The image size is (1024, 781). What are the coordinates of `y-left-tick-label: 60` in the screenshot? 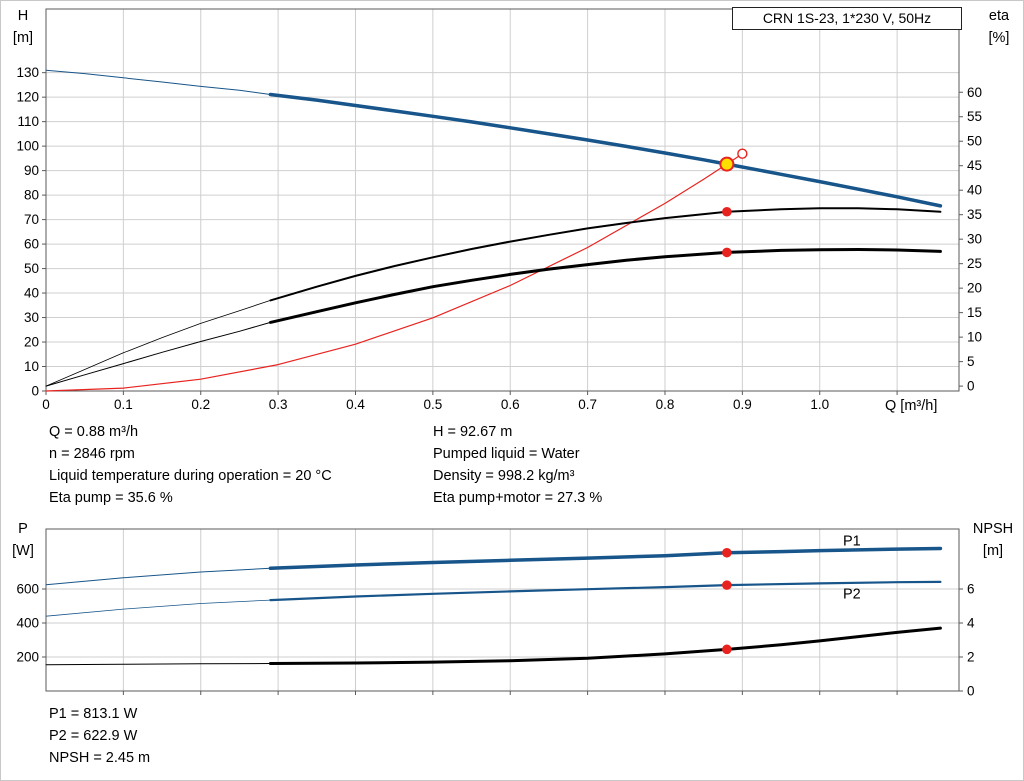 It's located at (31, 244).